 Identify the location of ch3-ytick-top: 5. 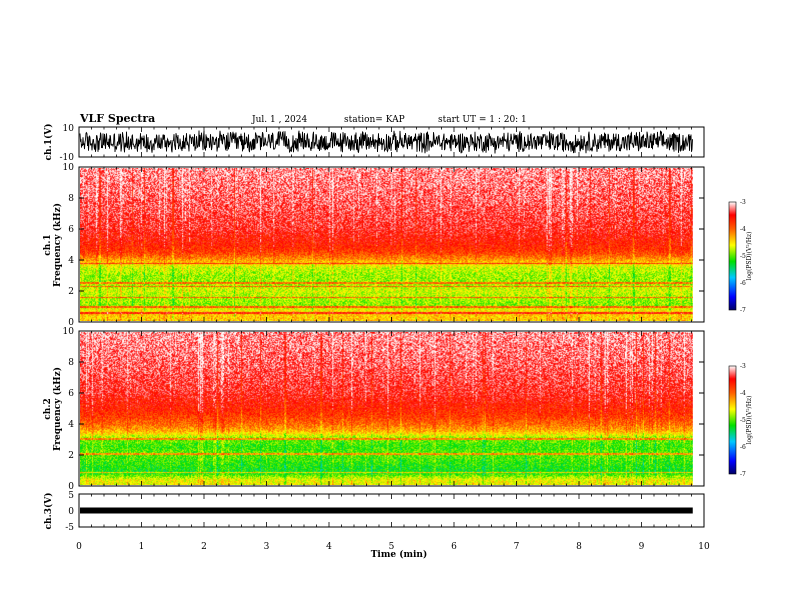
(71, 496).